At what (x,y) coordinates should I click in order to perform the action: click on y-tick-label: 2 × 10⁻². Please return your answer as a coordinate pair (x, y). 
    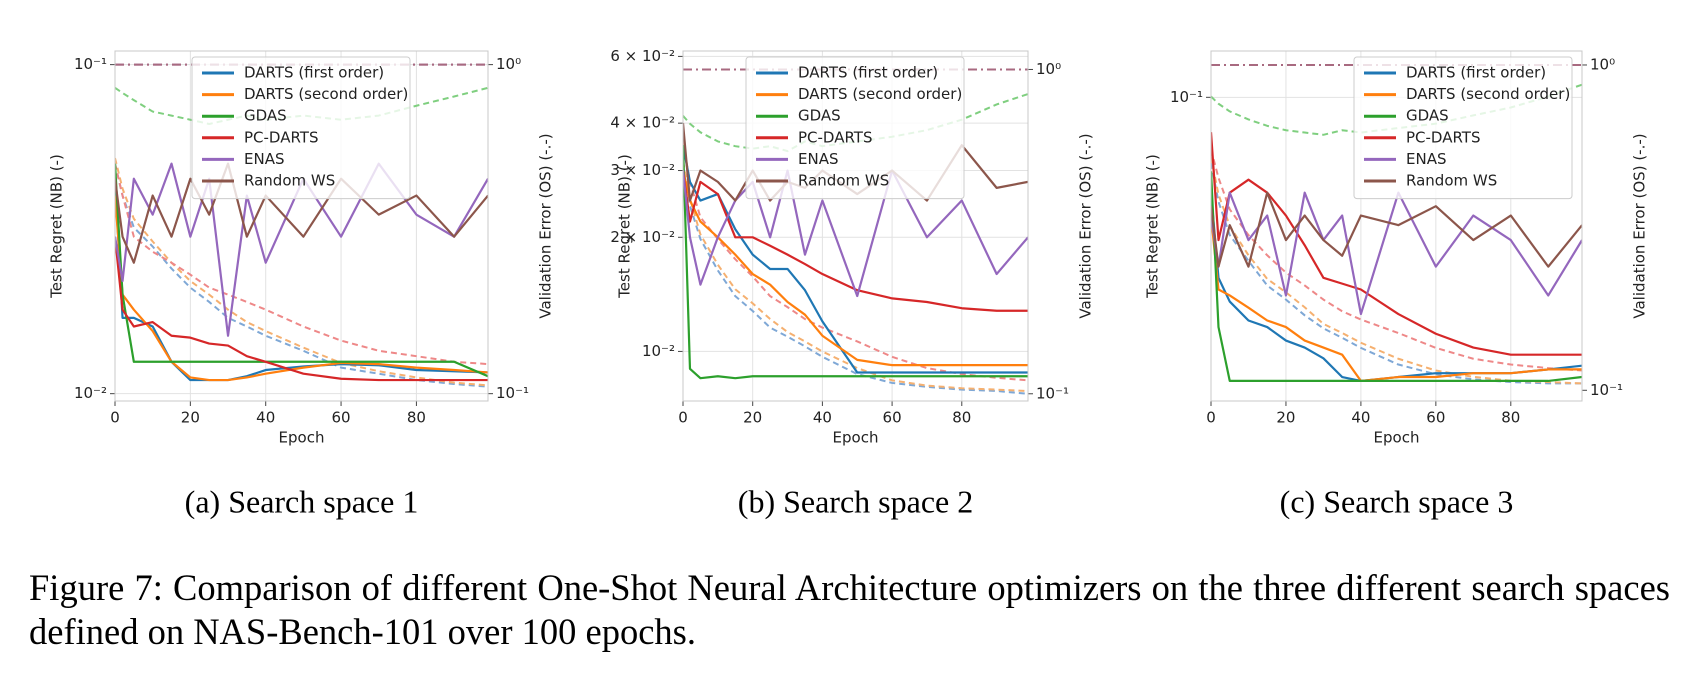
    Looking at the image, I should click on (642, 237).